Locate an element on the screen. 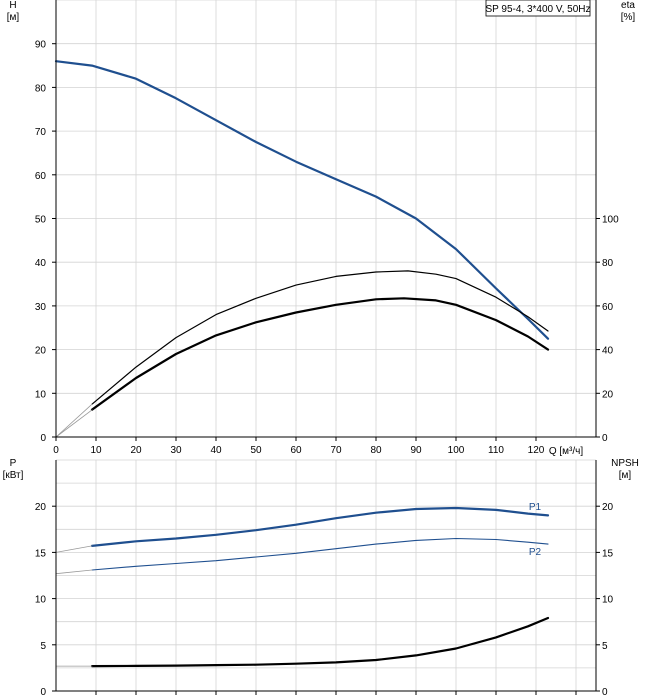  bottom-right-axis-name: NPSH is located at coordinates (625, 463).